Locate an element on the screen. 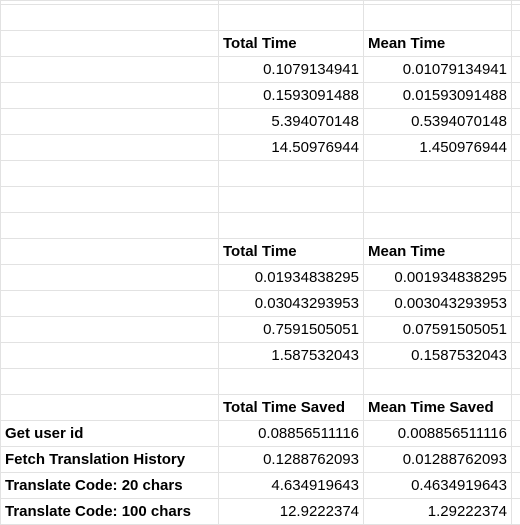 This screenshot has width=520, height=525. table2-total-cell: 0.03043293953 is located at coordinates (291, 303).